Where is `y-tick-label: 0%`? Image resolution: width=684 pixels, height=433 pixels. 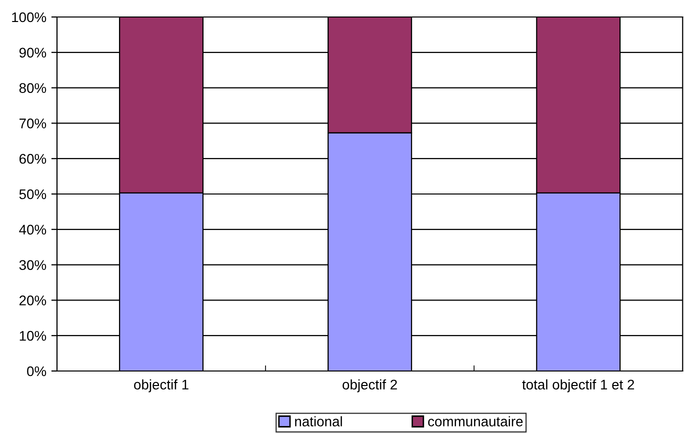
y-tick-label: 0% is located at coordinates (36, 371).